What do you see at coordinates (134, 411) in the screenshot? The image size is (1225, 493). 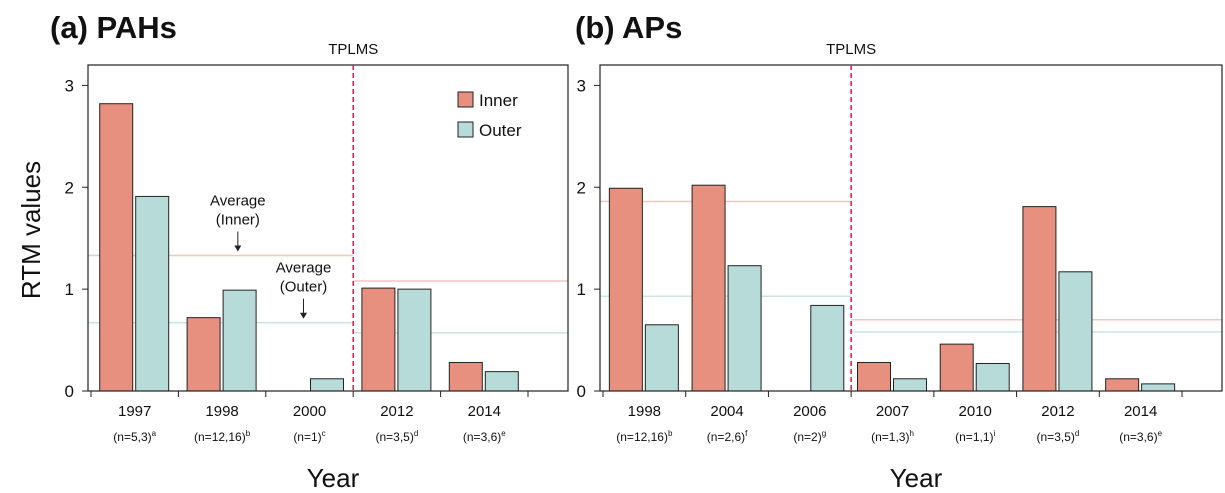 I see `x-tick-label: 1997` at bounding box center [134, 411].